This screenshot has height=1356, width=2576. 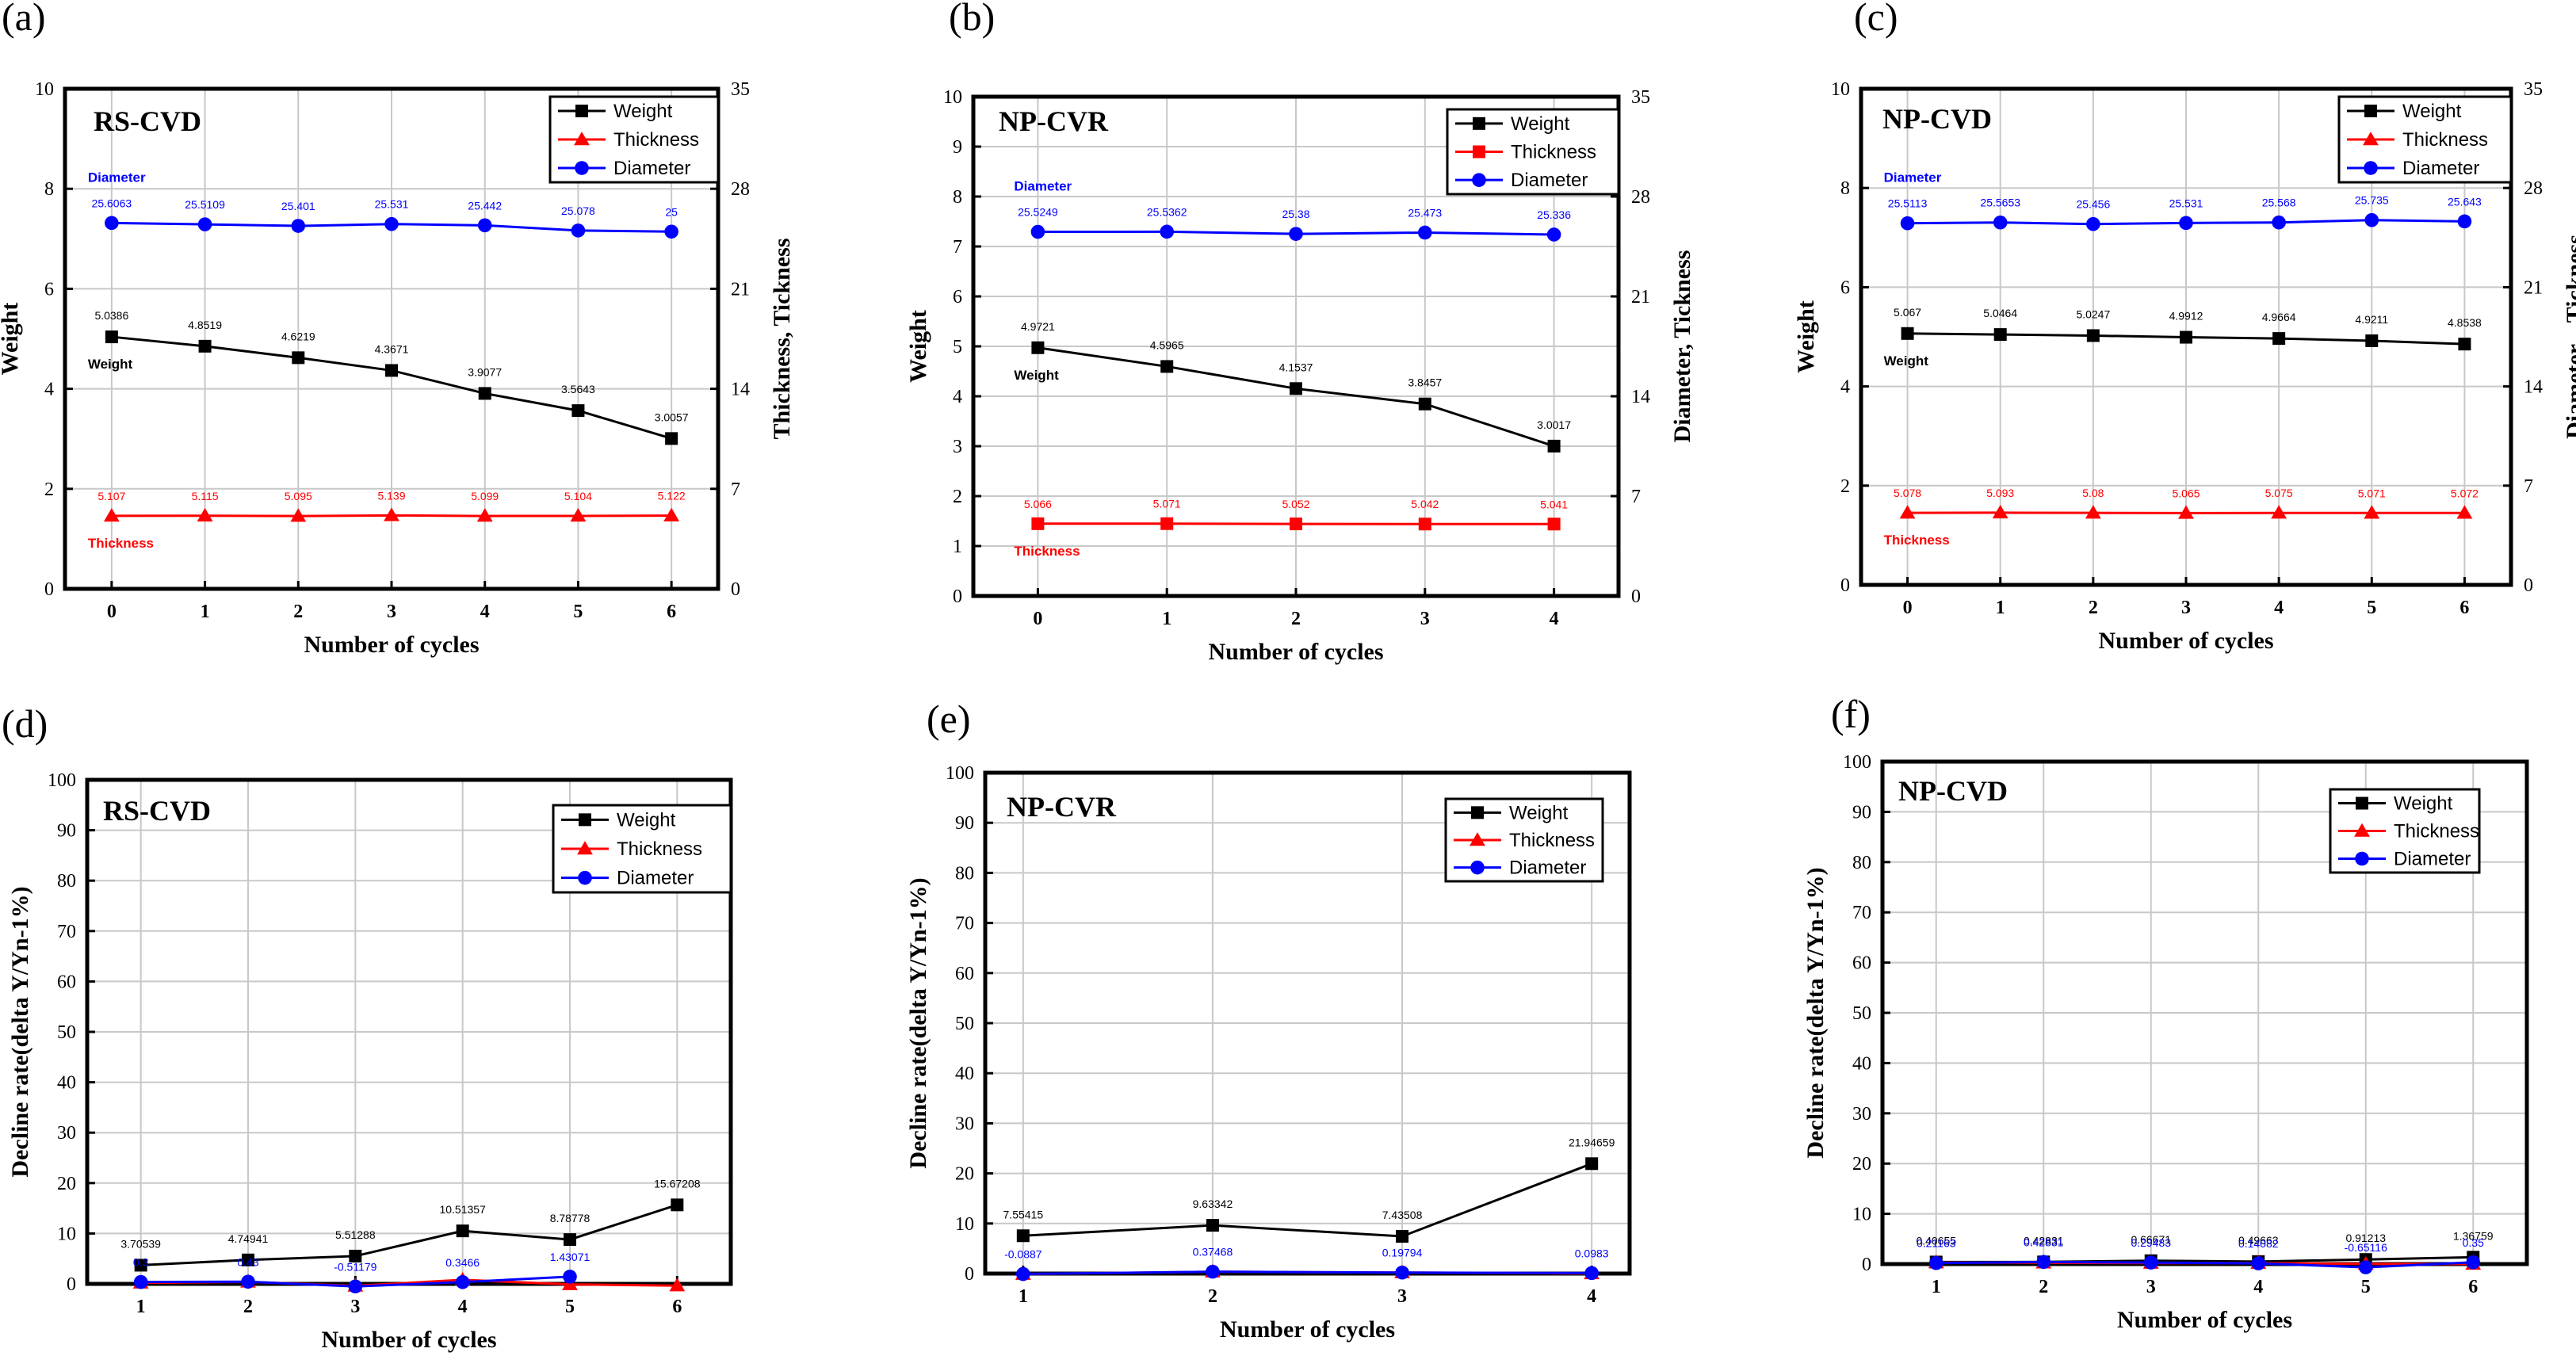 I want to click on data-label: 4.1537, so click(x=1296, y=367).